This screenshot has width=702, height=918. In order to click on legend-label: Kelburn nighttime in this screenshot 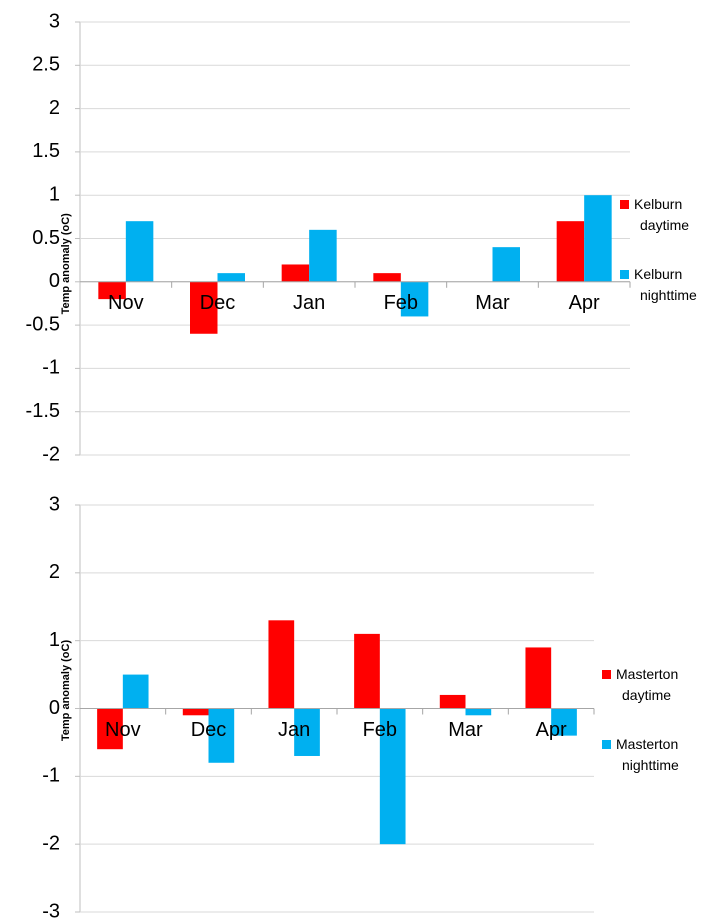, I will do `click(665, 284)`.